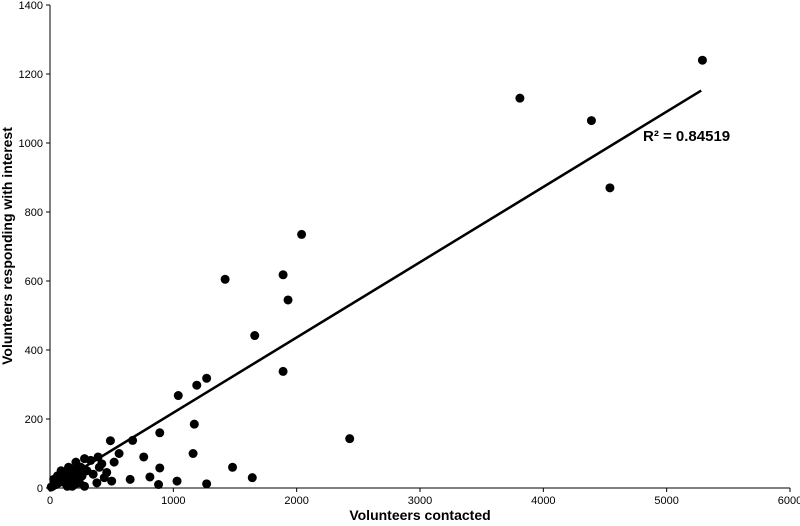 The image size is (800, 526). I want to click on x-tick-label: 2000, so click(296, 501).